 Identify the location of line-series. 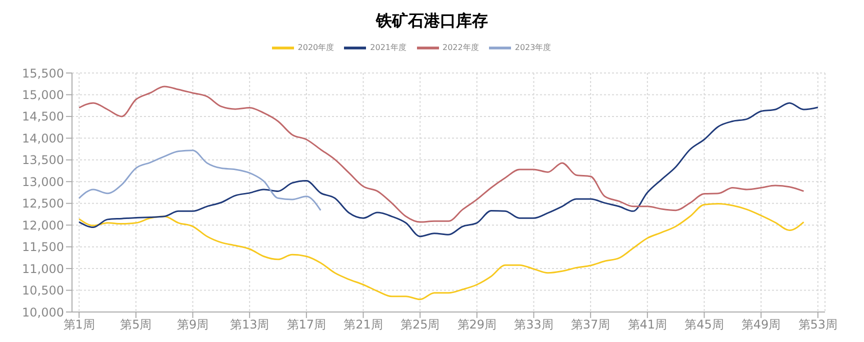
(200, 181).